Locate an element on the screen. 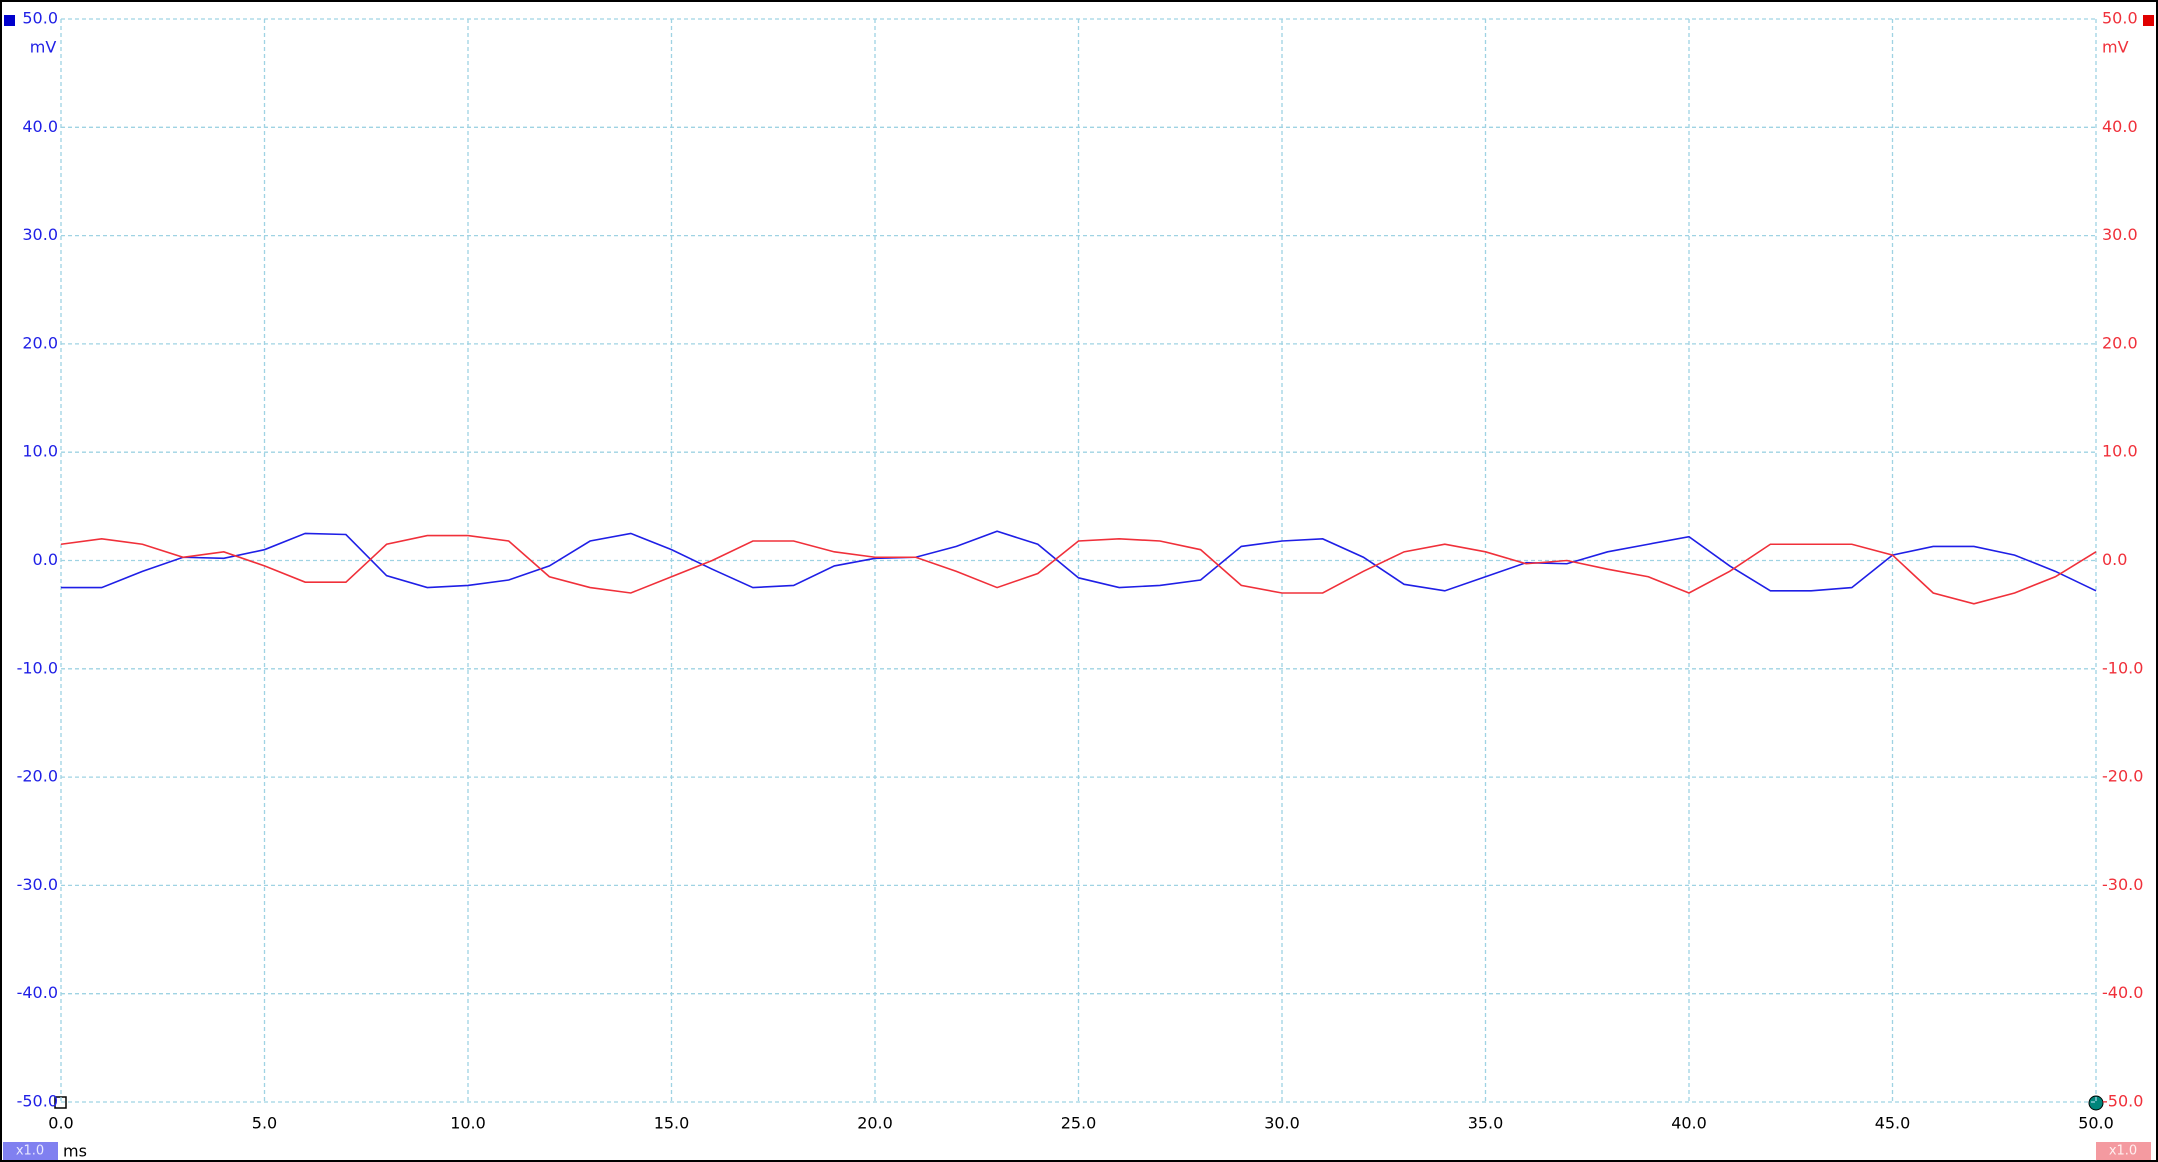  y2-tick-label: -10.0 is located at coordinates (2122, 667).